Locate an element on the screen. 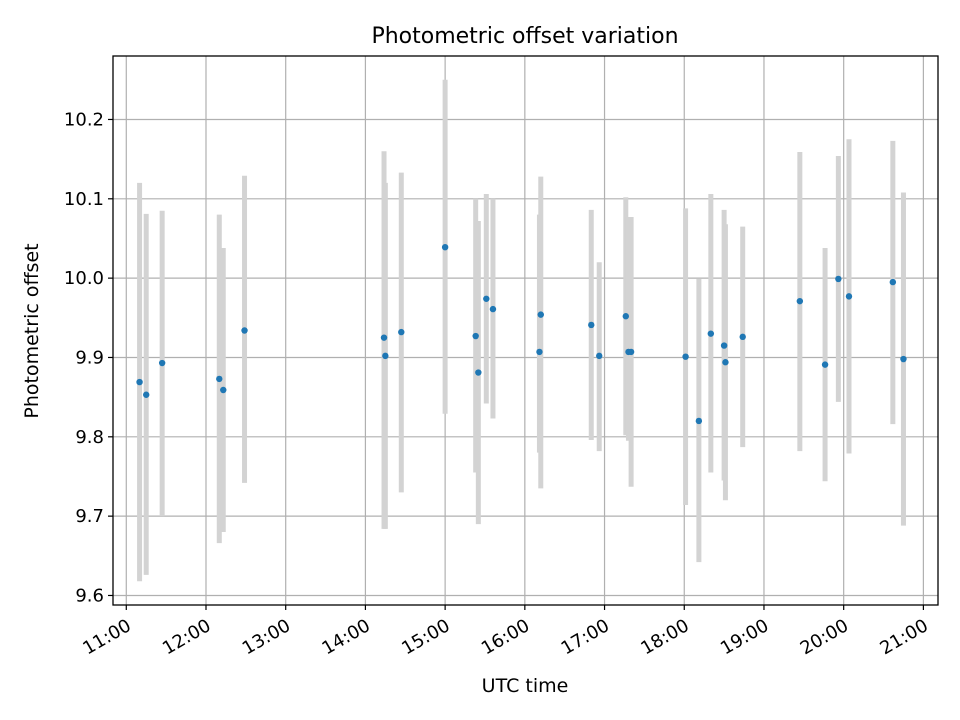 Image resolution: width=960 pixels, height=720 pixels. y-tick-label: 9.6 is located at coordinates (89, 595).